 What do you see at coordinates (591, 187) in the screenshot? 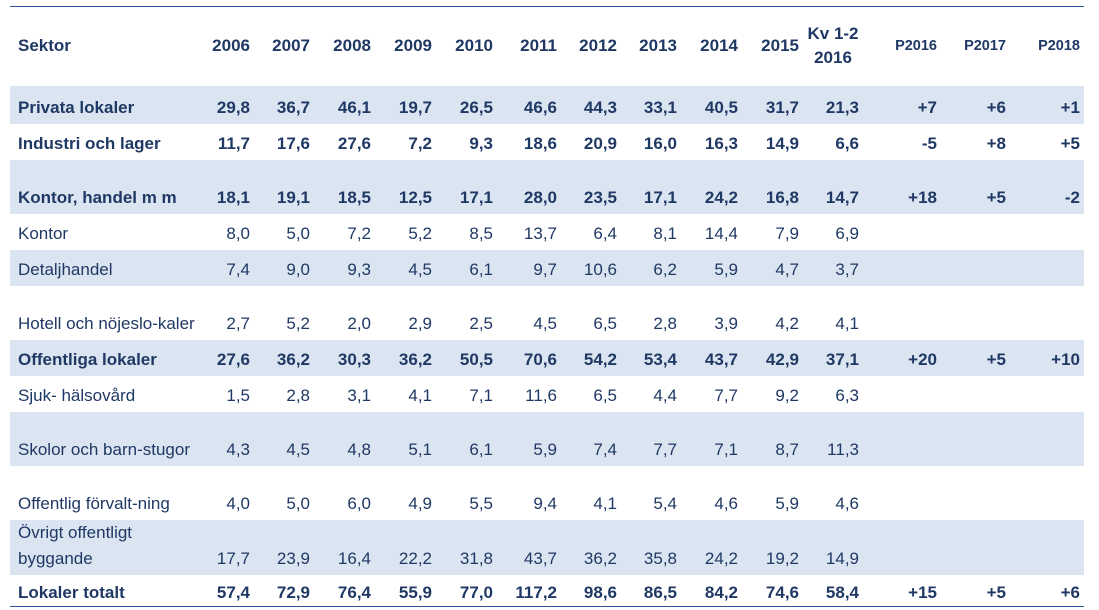
I see `table-cell: 23,5` at bounding box center [591, 187].